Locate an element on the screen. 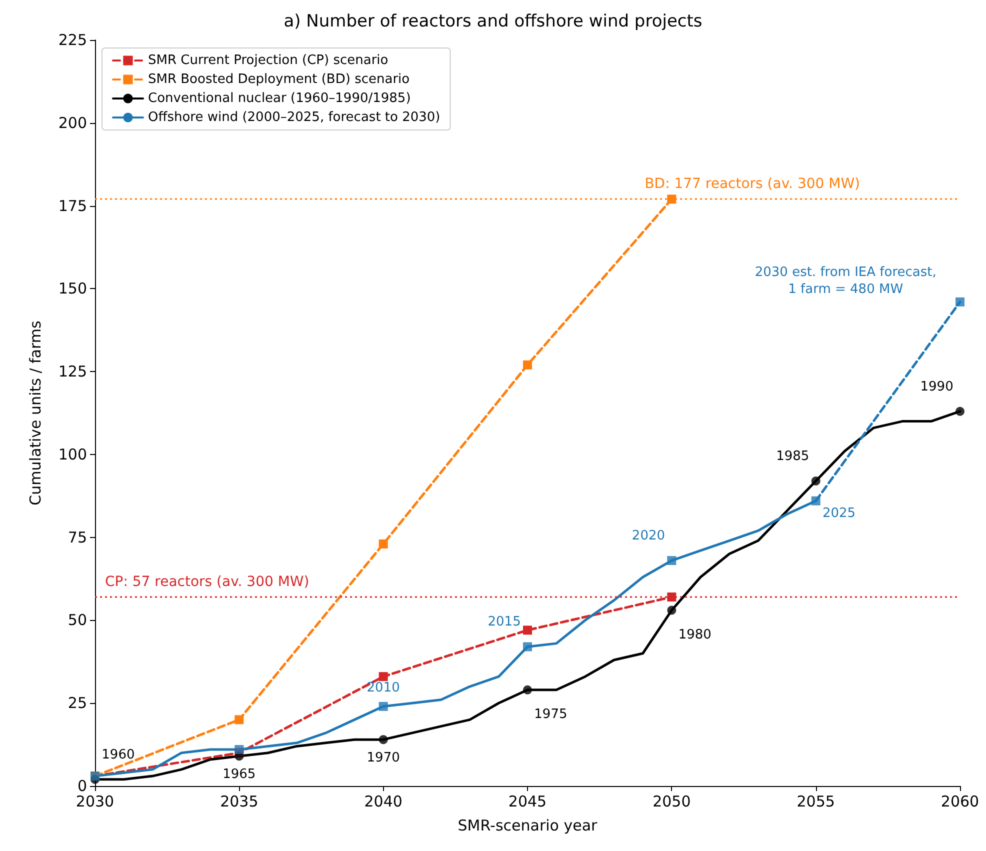 Image resolution: width=986 pixels, height=851 pixels. legend-label: Offshore wind (2000–2025, forecast to 2030) is located at coordinates (294, 117).